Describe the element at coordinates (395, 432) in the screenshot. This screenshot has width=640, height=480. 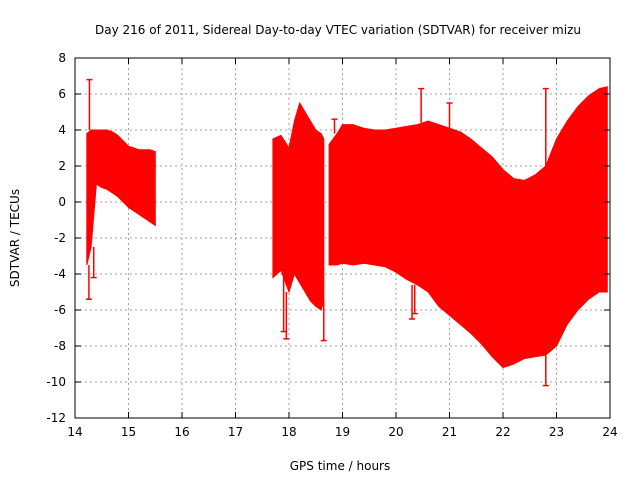
I see `x-tick-label: 20` at that location.